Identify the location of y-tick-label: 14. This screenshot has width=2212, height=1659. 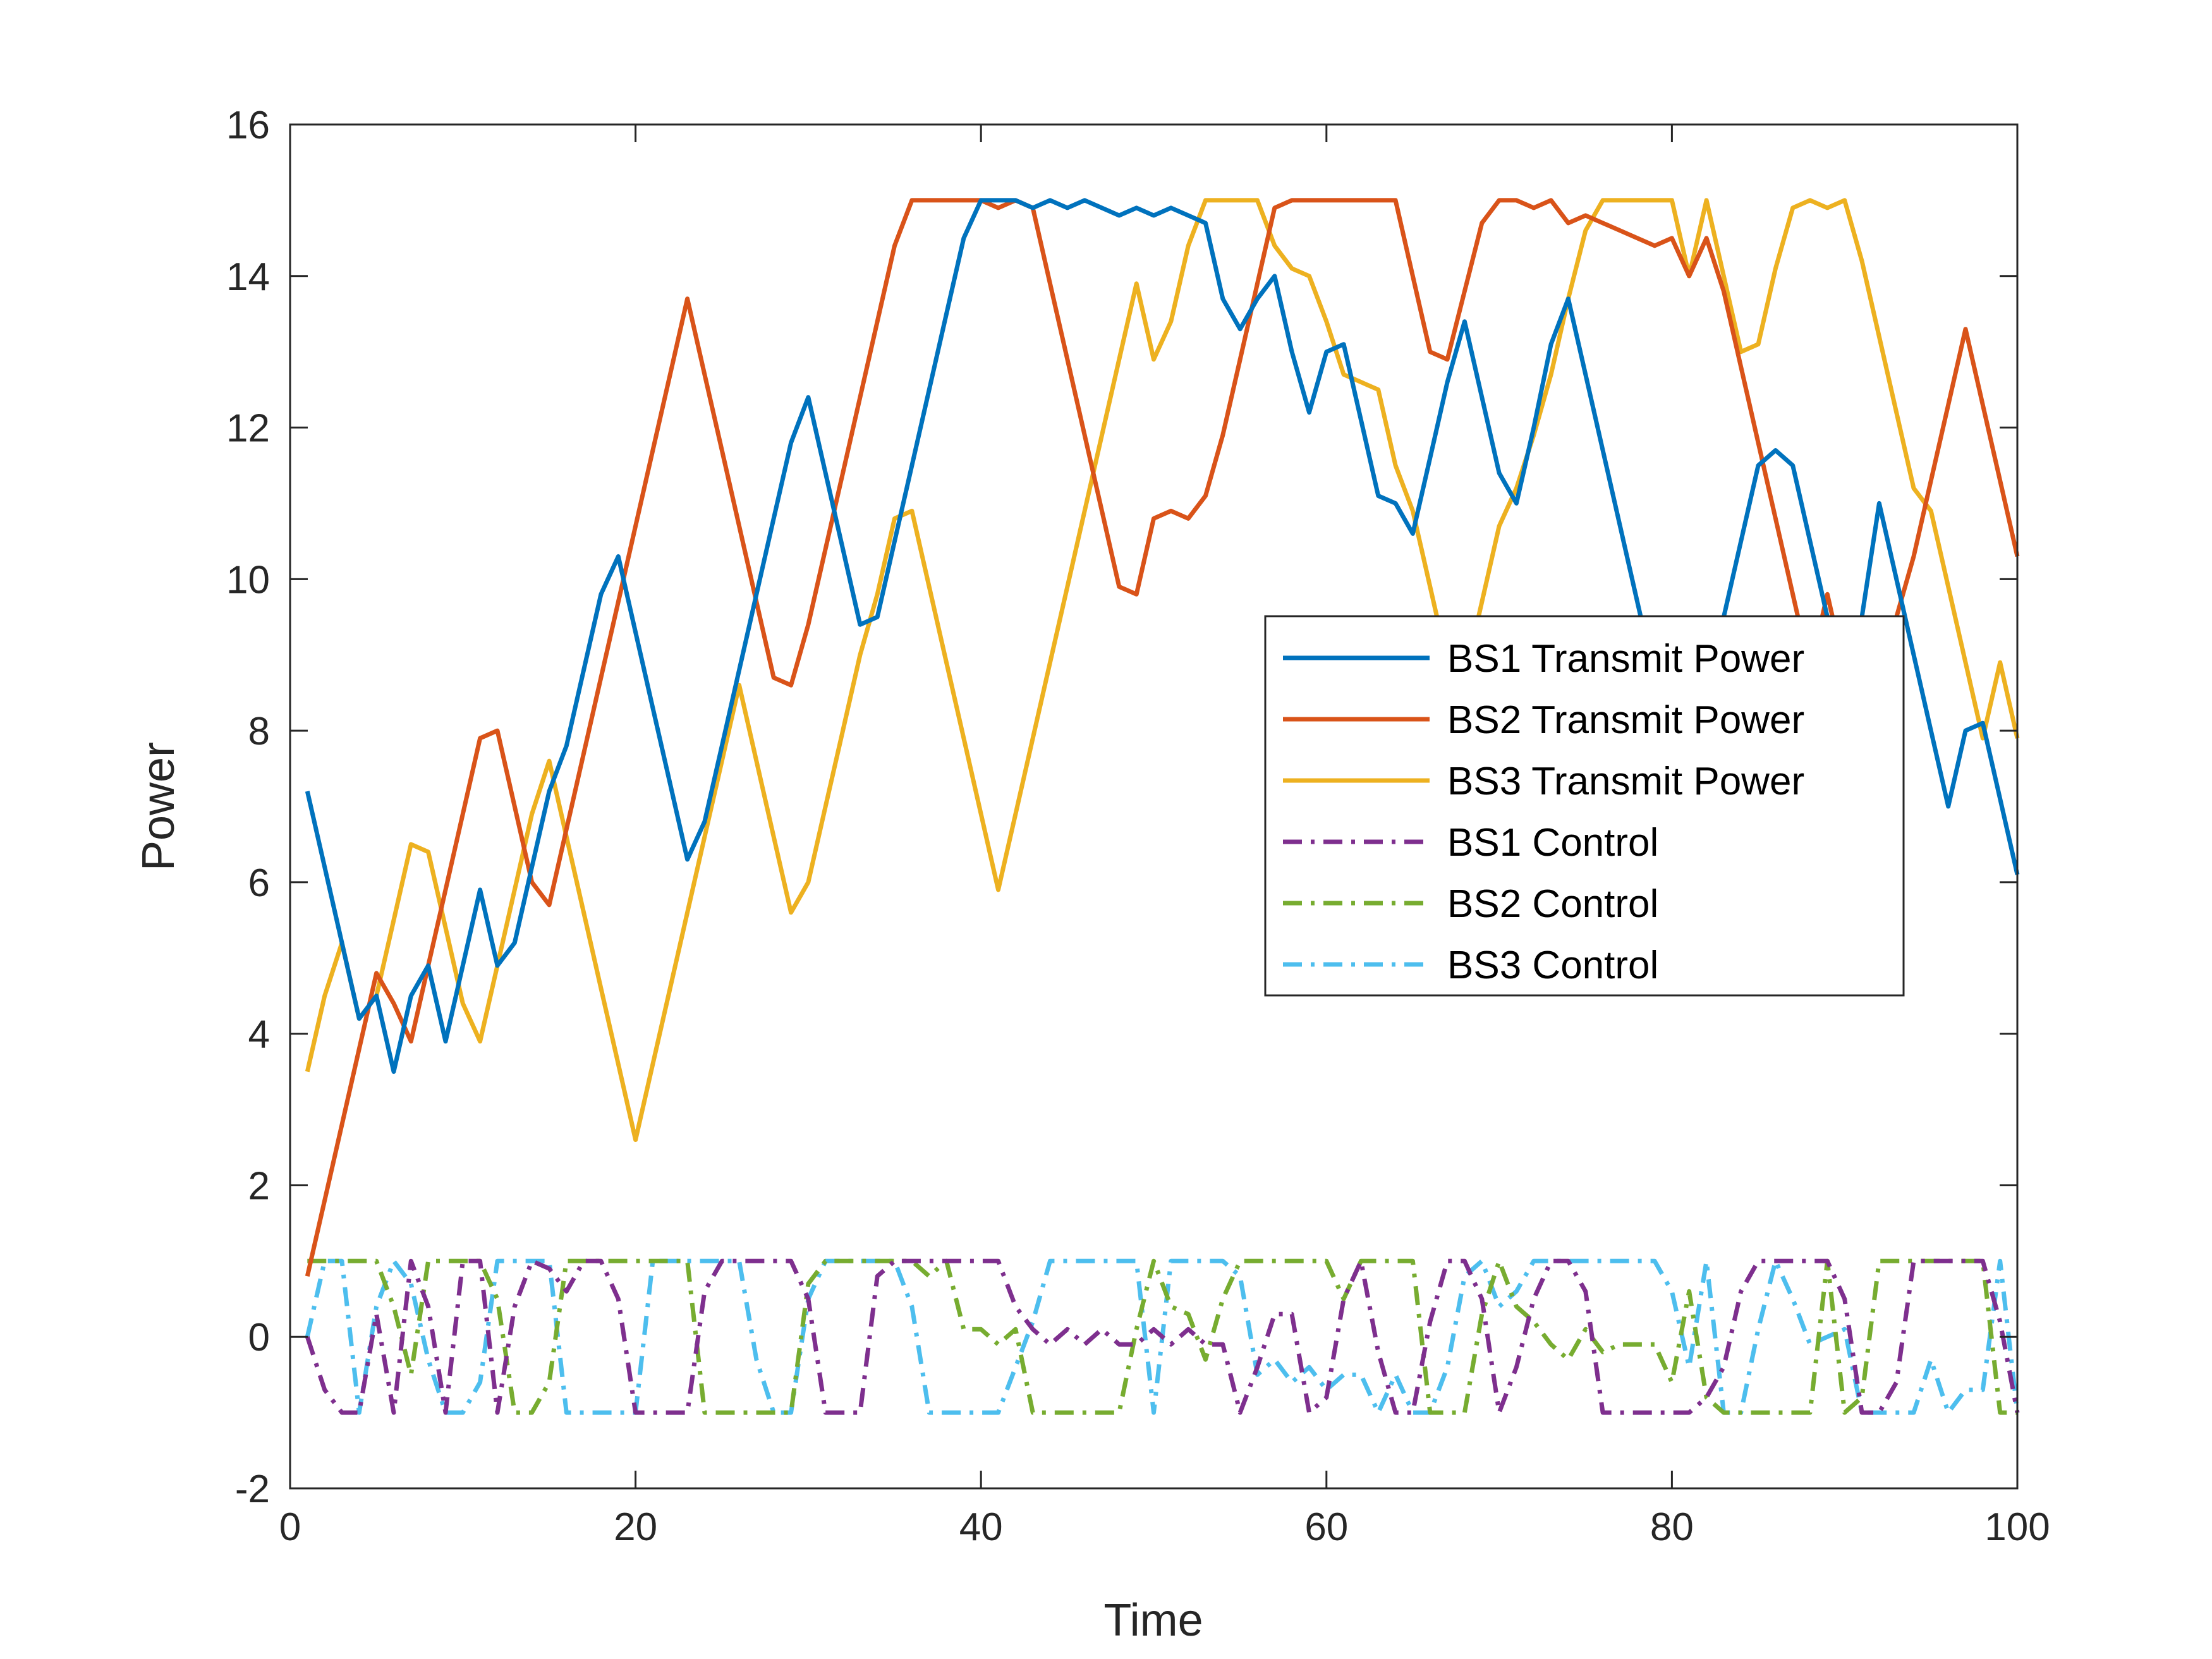
(248, 277).